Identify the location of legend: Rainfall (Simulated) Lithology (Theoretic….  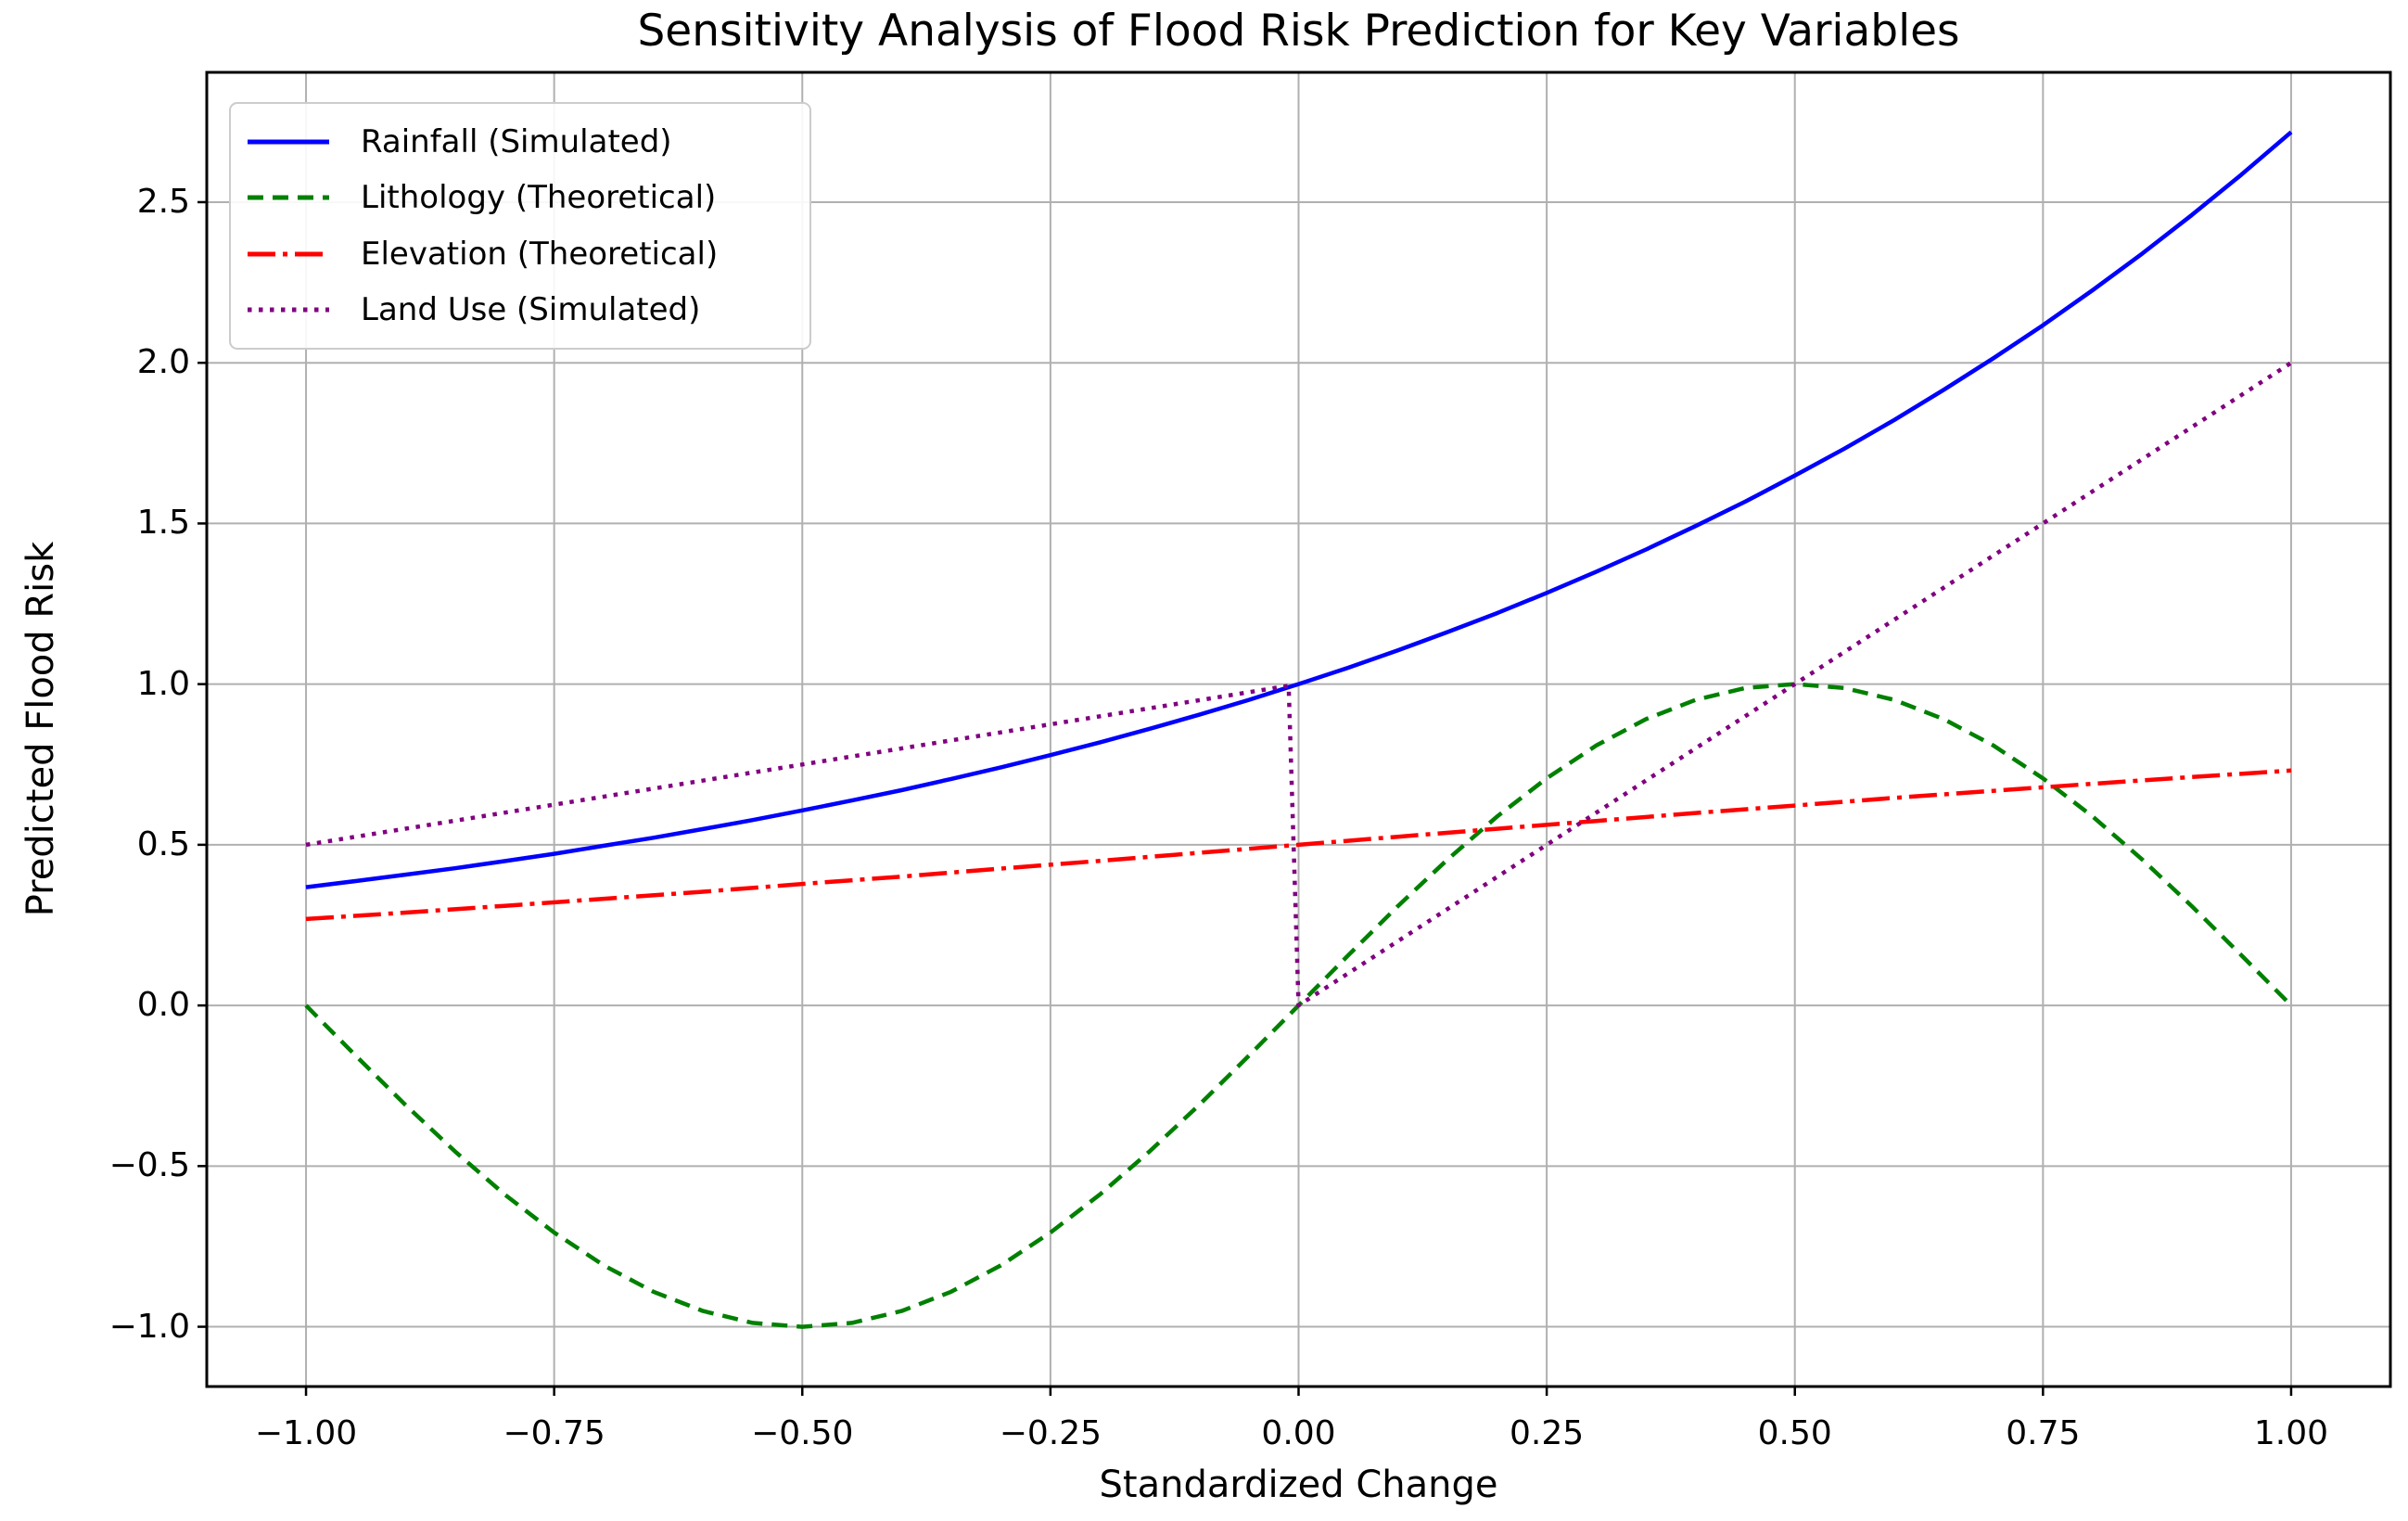
(520, 226).